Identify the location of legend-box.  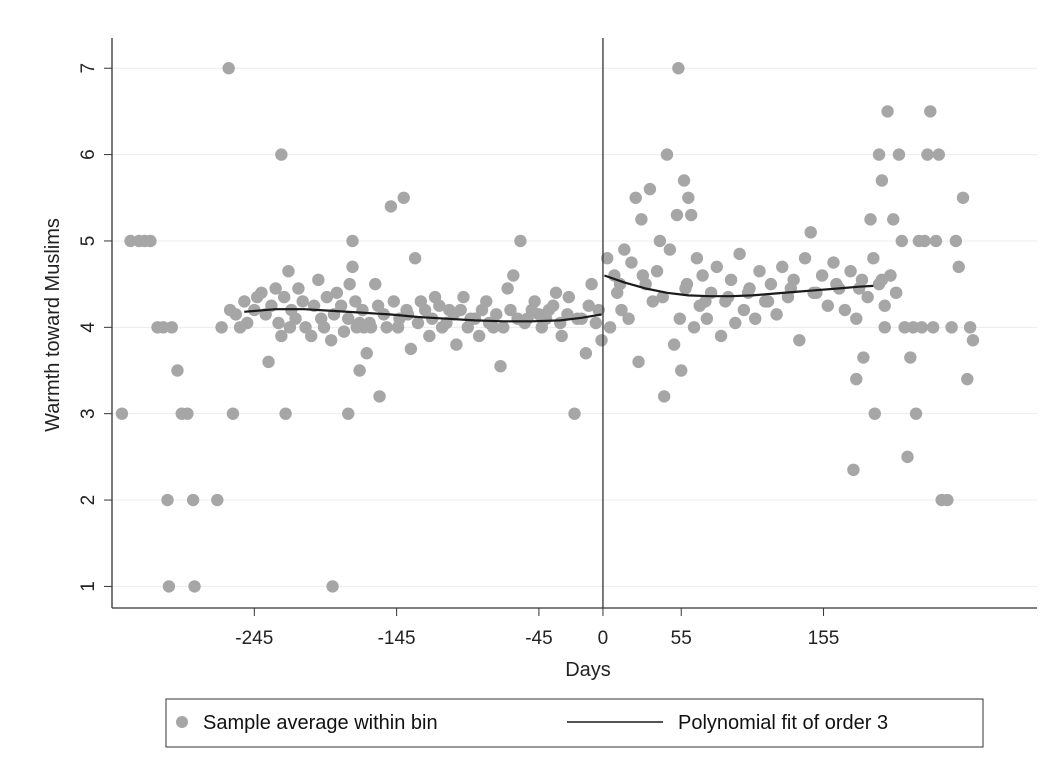
(574, 723).